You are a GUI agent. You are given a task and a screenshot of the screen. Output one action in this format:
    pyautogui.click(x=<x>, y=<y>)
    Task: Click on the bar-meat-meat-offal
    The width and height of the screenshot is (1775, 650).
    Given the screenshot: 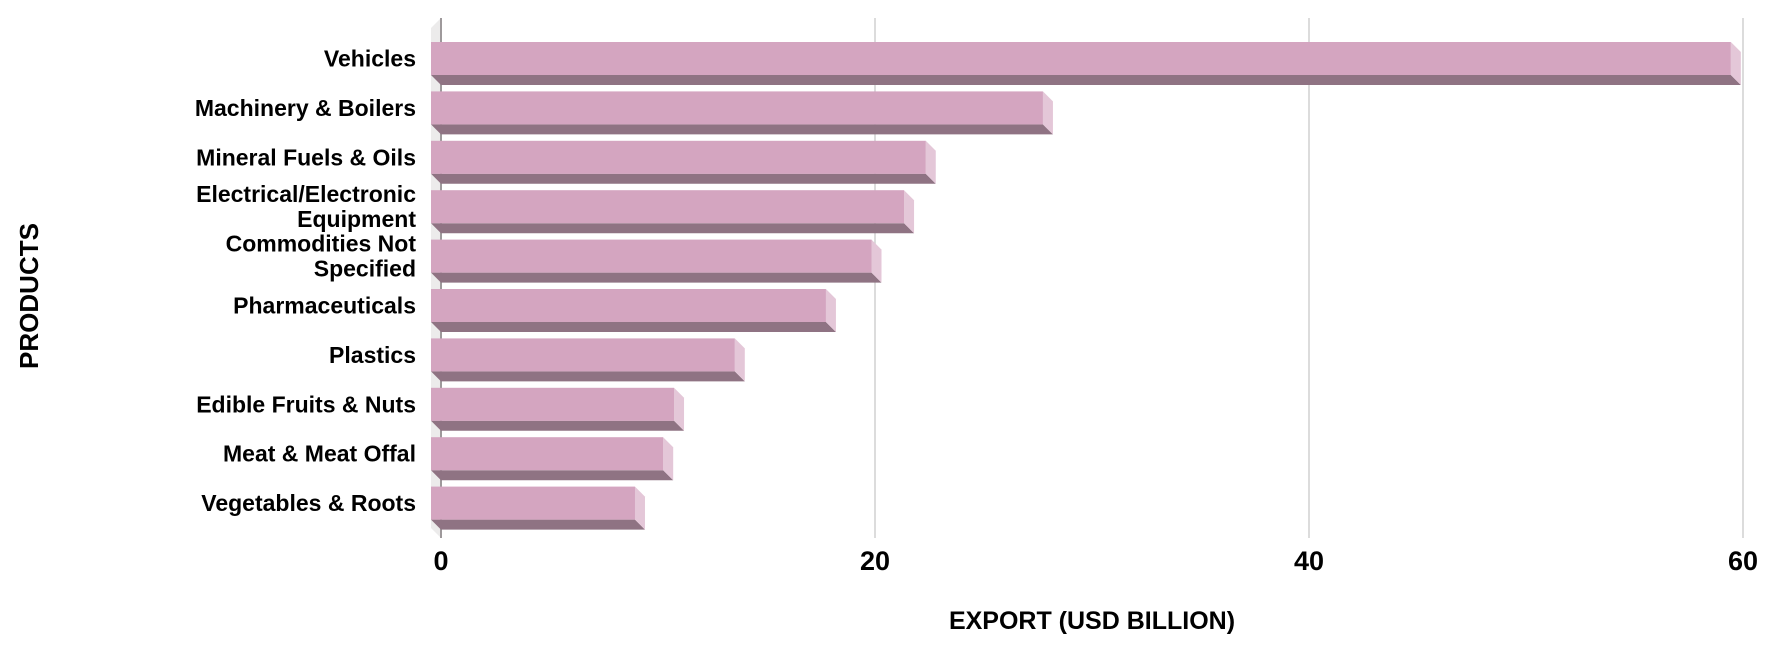 What is the action you would take?
    pyautogui.click(x=552, y=459)
    